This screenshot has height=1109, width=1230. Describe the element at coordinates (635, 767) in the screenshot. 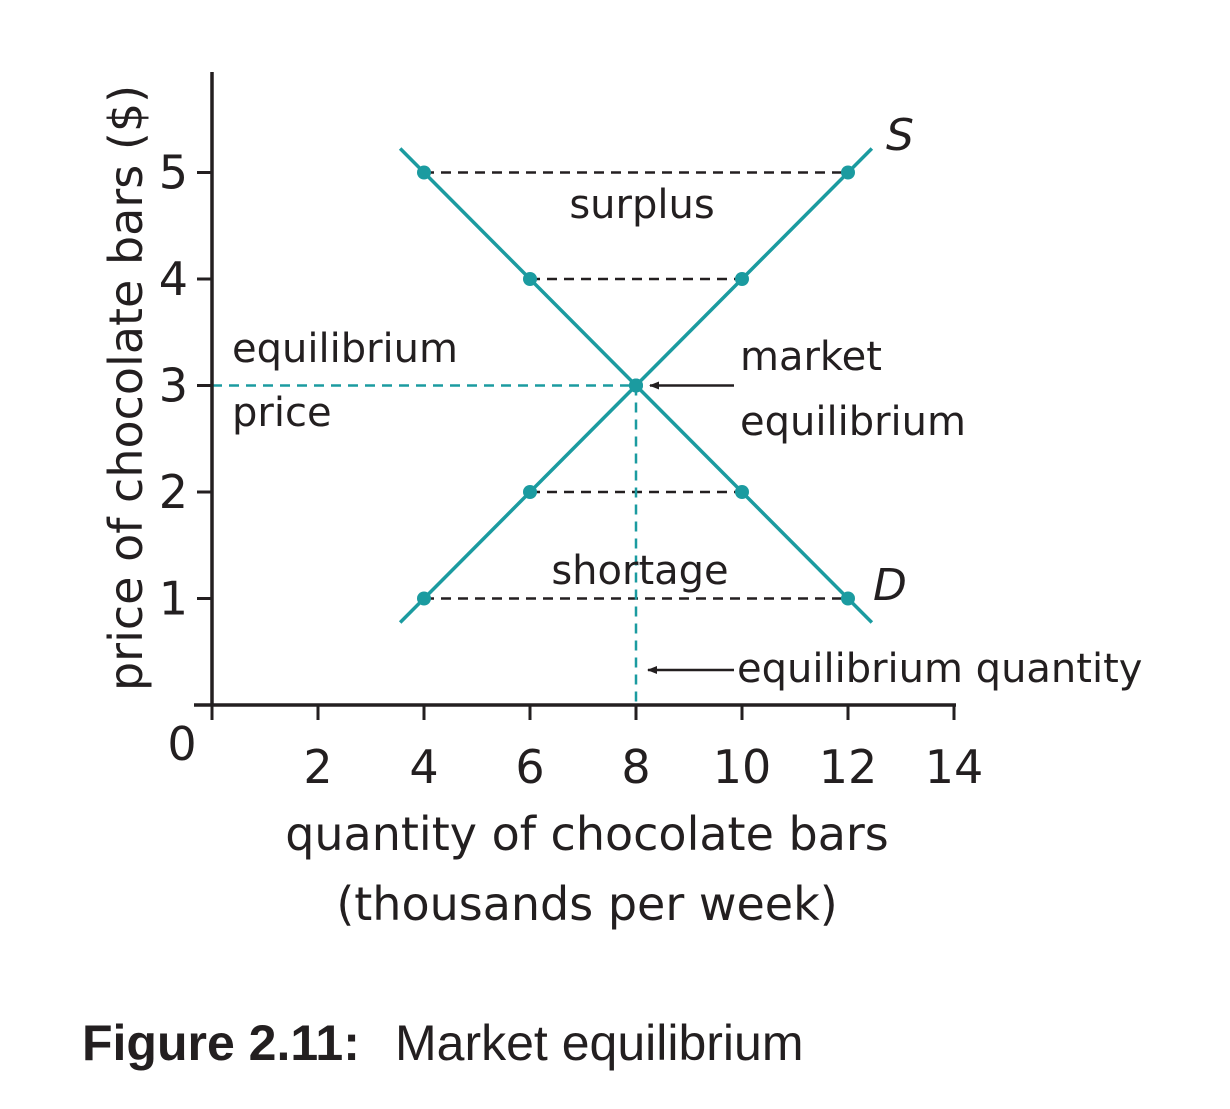

I see `x-tick-label: 8` at that location.